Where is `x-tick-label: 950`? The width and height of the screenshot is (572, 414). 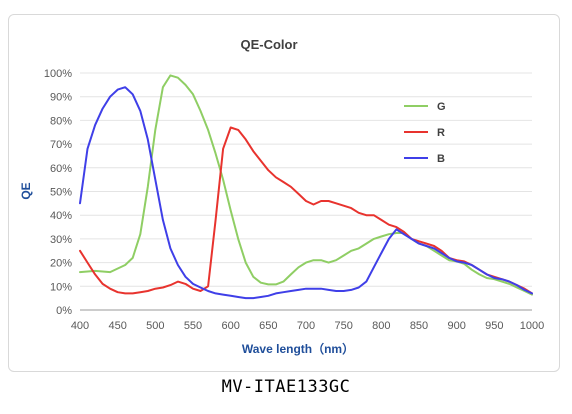 x-tick-label: 950 is located at coordinates (494, 326).